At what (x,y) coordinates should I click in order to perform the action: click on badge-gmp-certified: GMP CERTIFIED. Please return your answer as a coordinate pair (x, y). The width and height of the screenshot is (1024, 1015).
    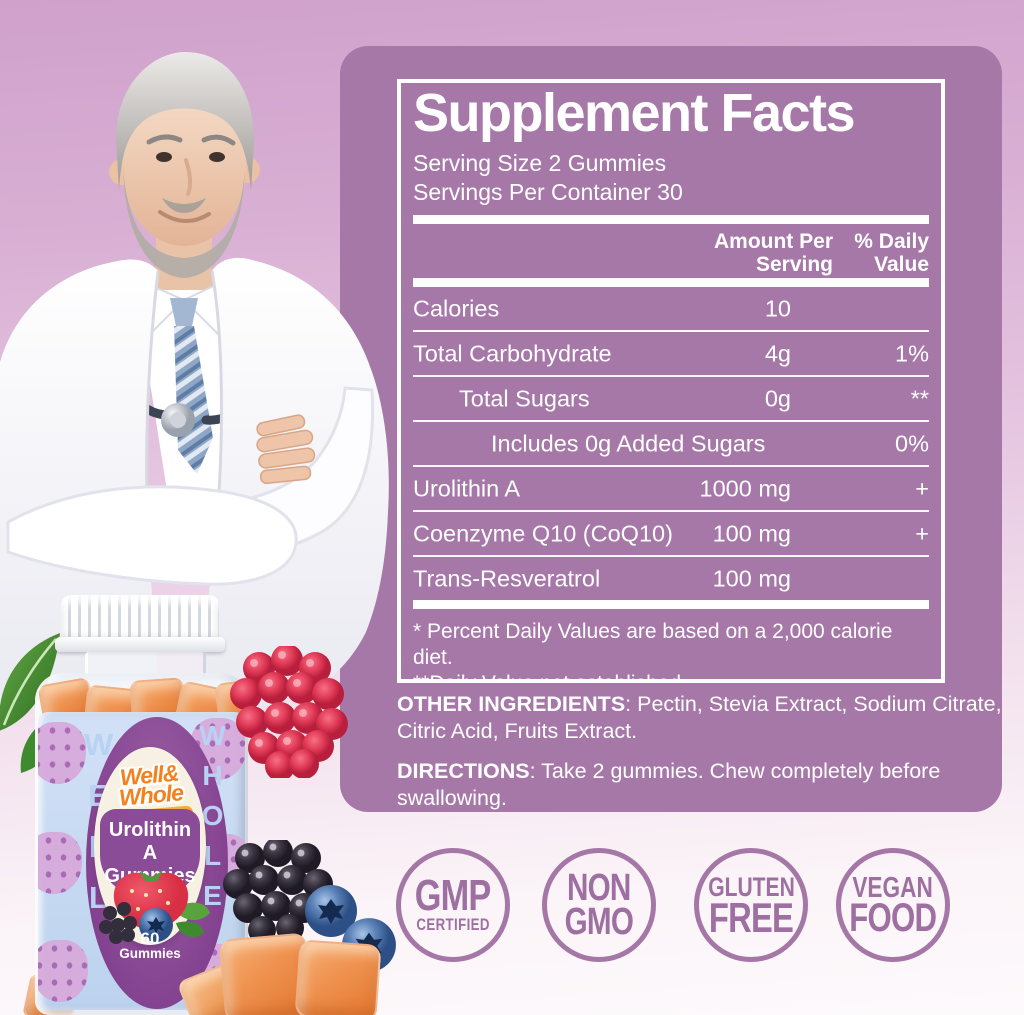
    Looking at the image, I should click on (453, 905).